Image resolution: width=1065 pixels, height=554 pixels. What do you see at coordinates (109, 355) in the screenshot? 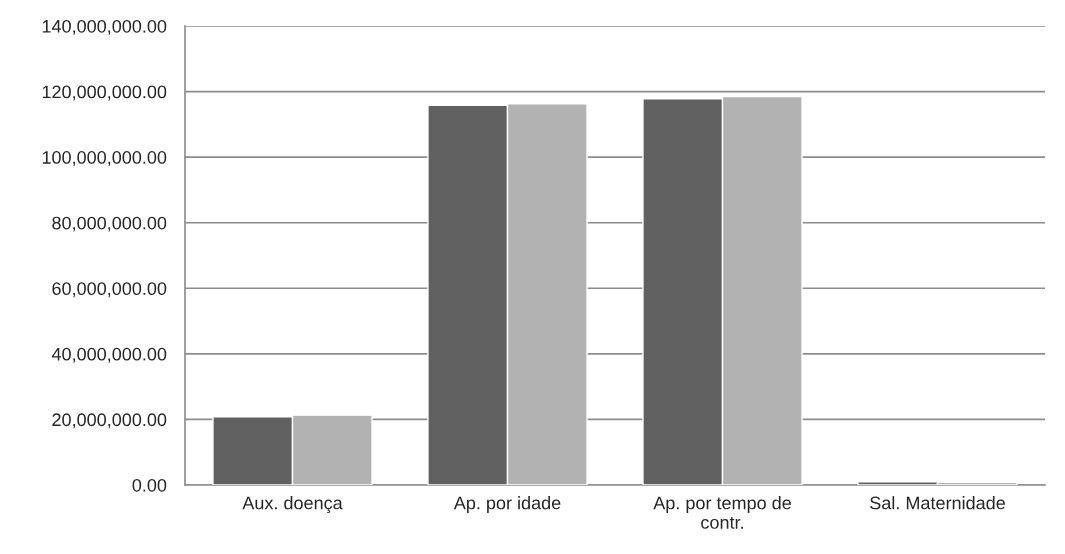
I see `y-tick-label: 40,000,000.00` at bounding box center [109, 355].